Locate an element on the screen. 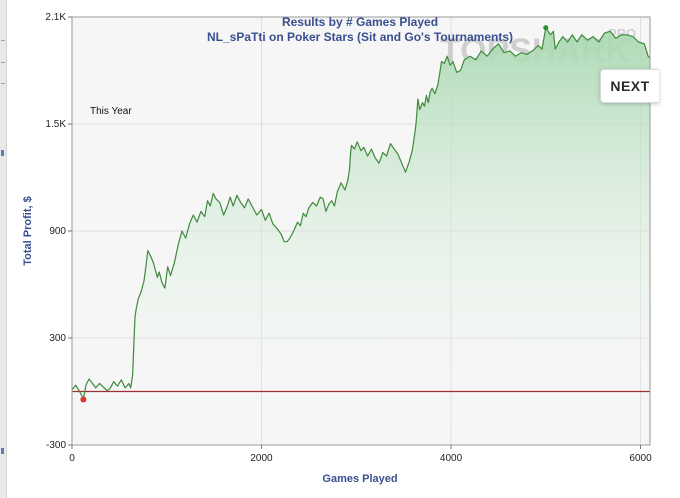 Image resolution: width=680 pixels, height=498 pixels. period-label: This Year is located at coordinates (111, 111).